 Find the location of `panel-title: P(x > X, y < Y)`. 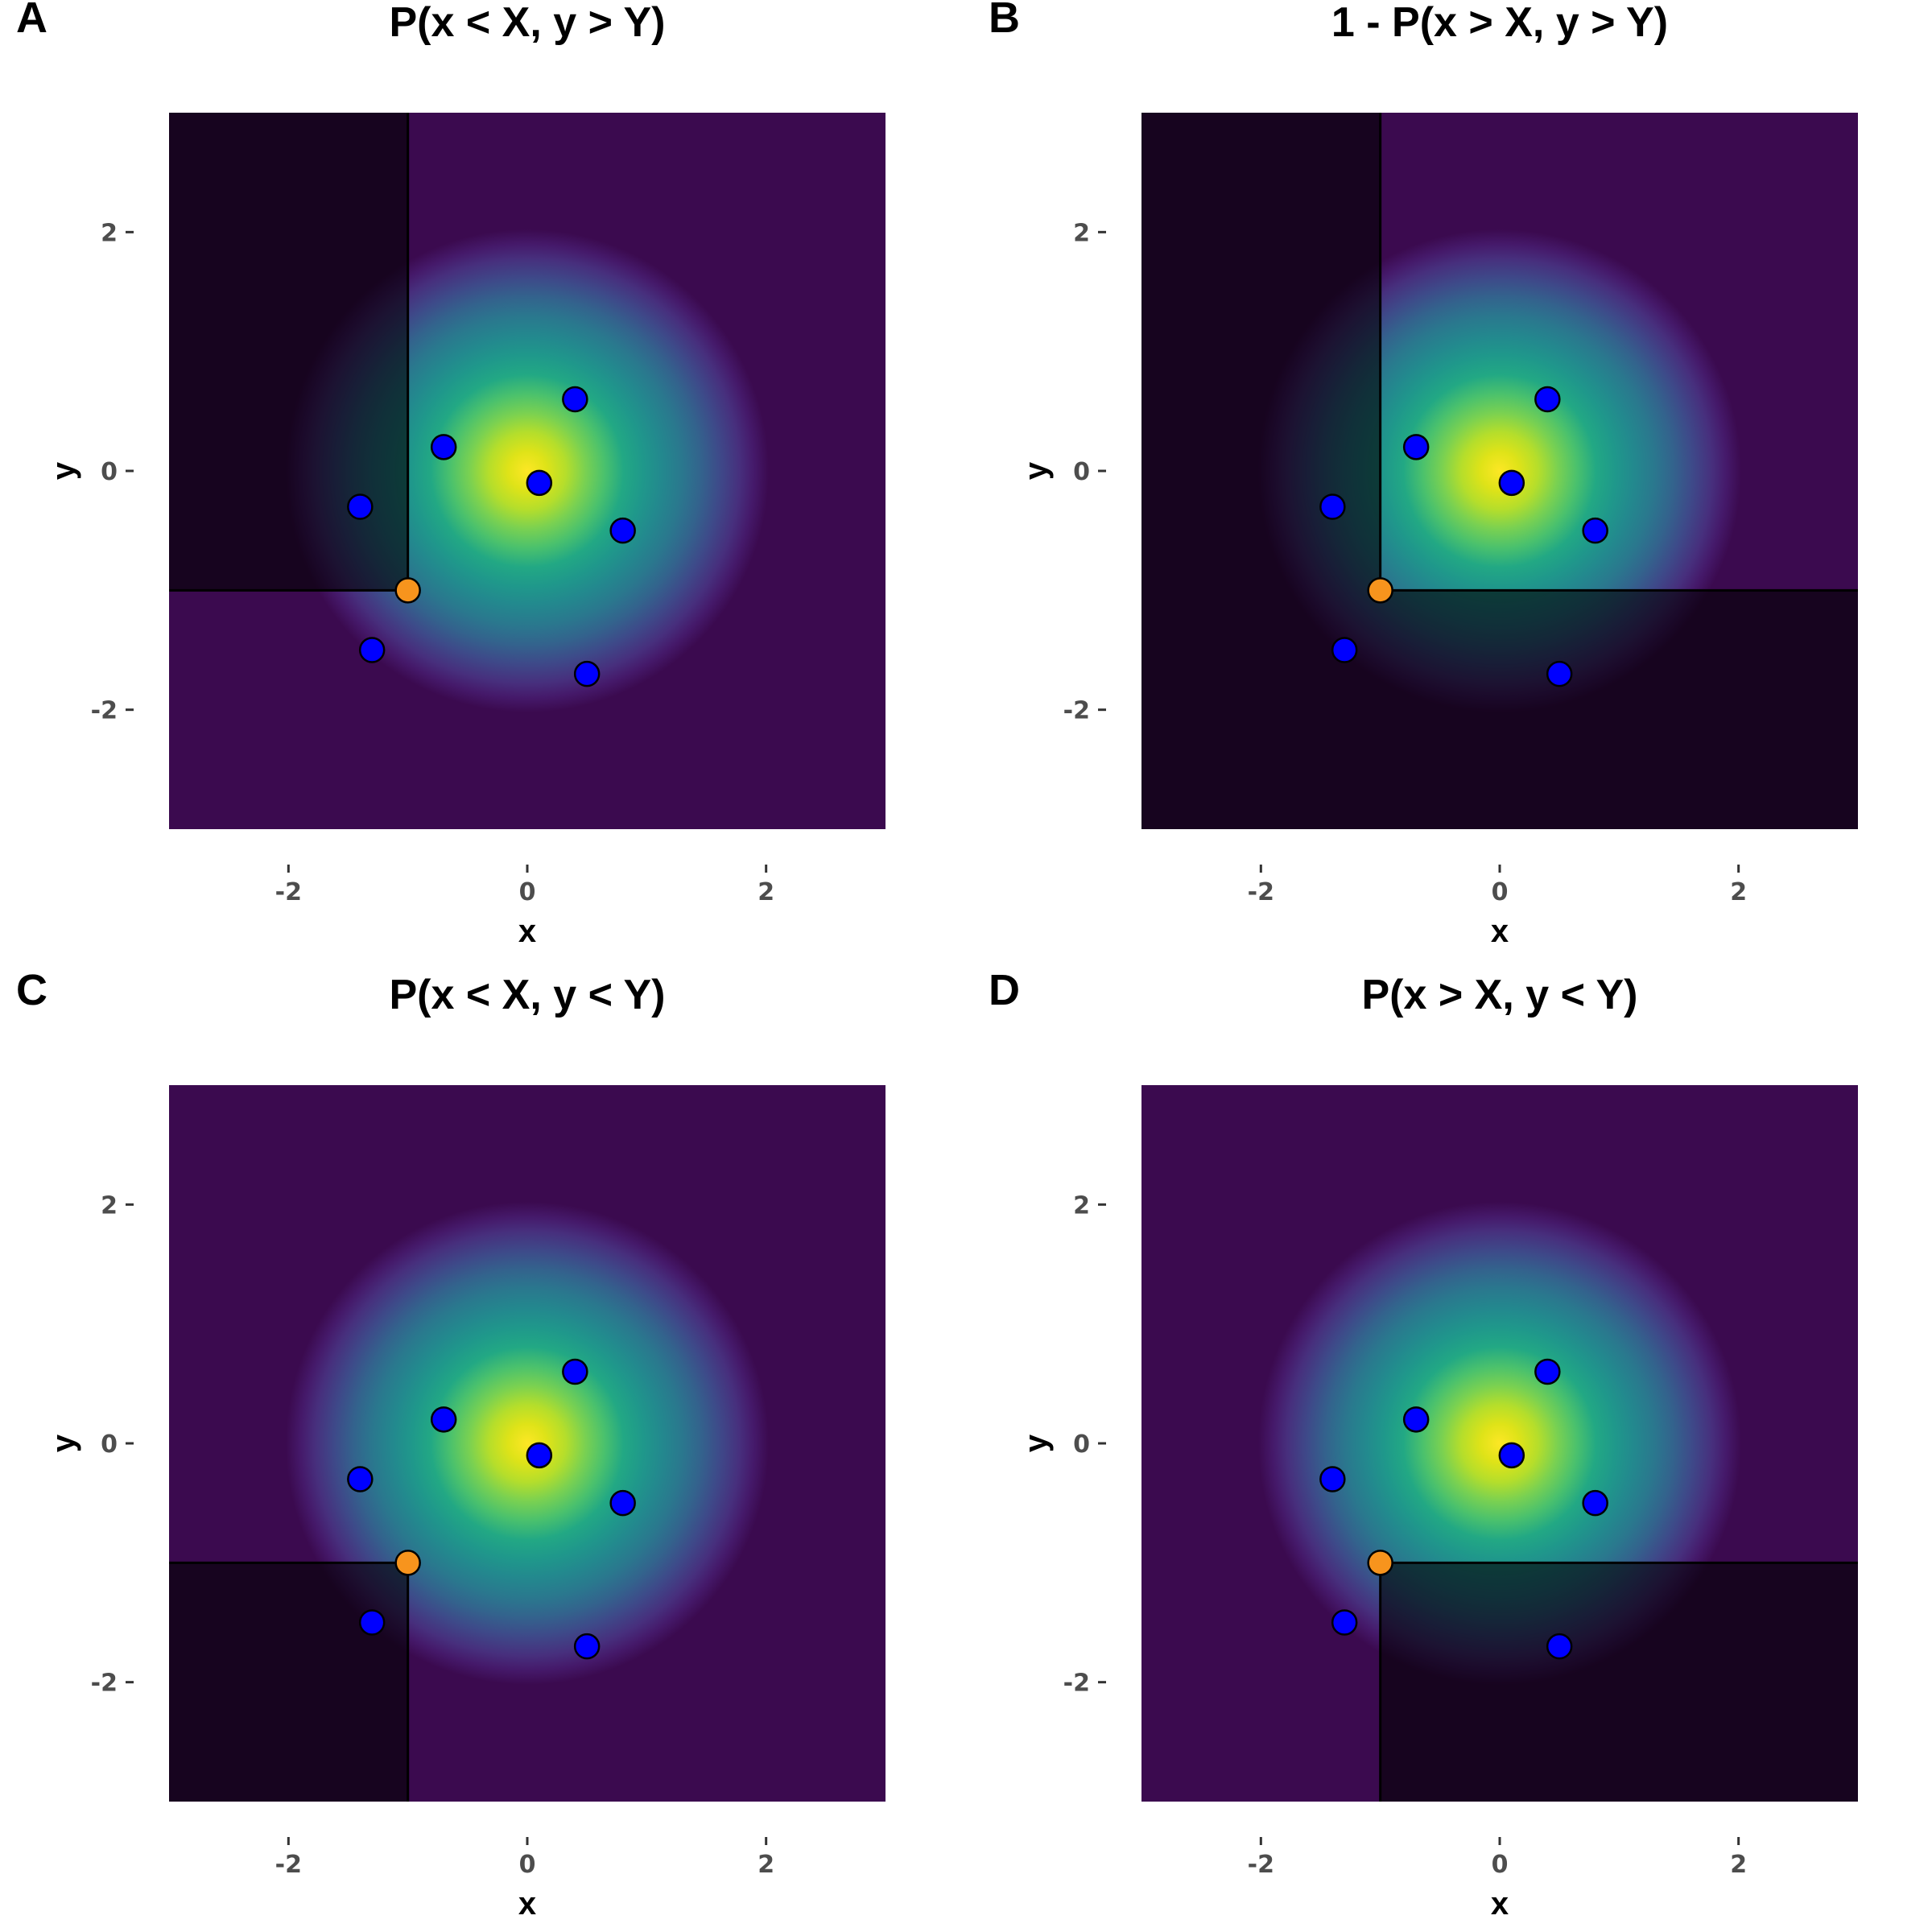

panel-title: P(x > X, y < Y) is located at coordinates (1499, 995).